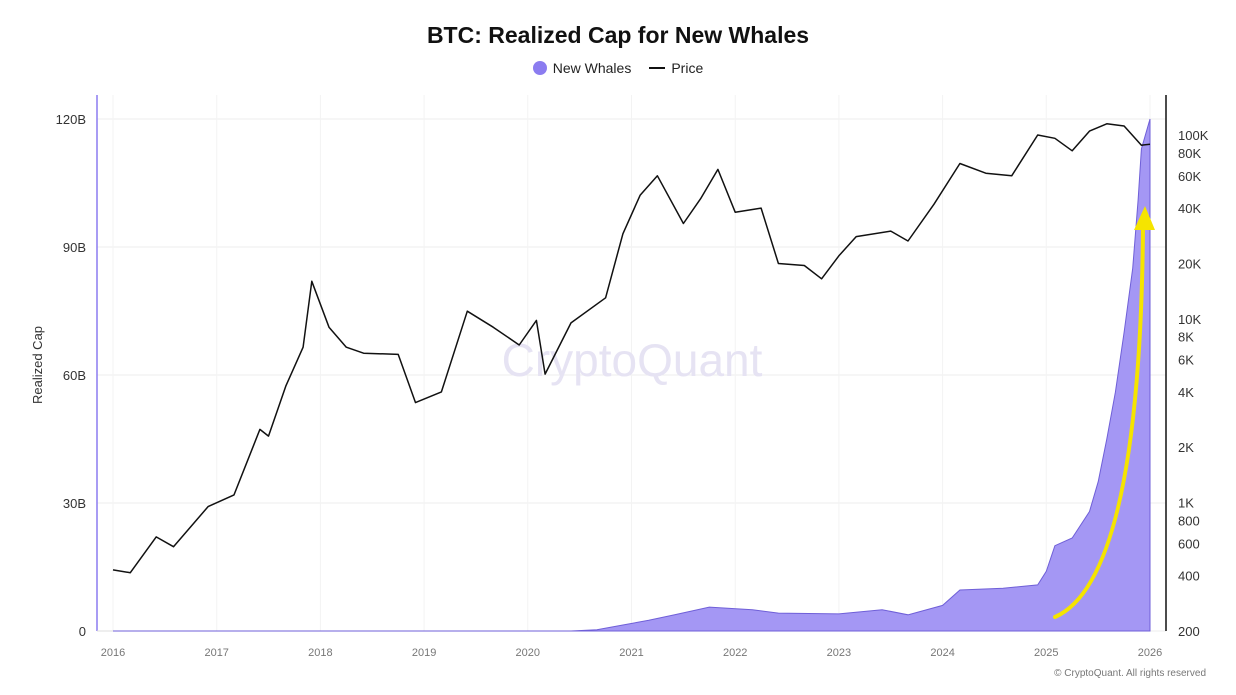 The height and width of the screenshot is (695, 1236). I want to click on y-right-tick-label: 20K, so click(1189, 263).